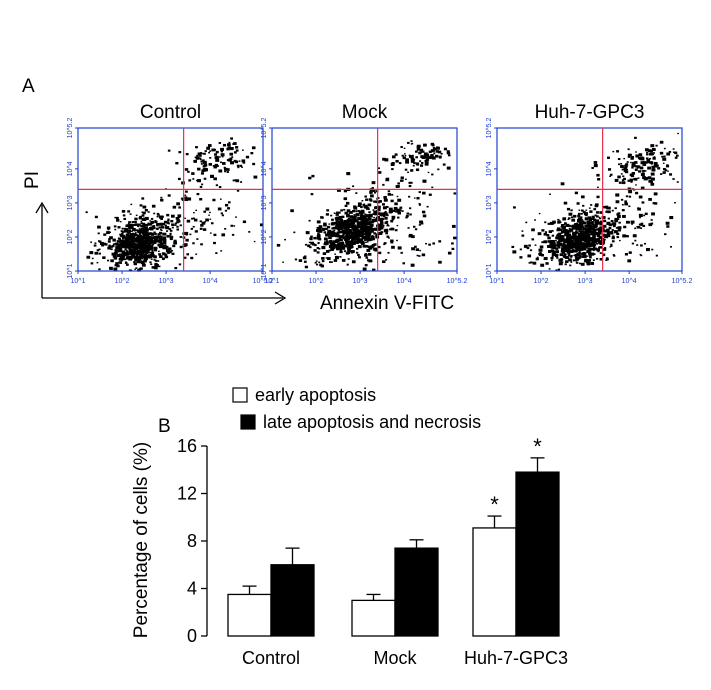 Image resolution: width=711 pixels, height=690 pixels. Describe the element at coordinates (315, 395) in the screenshot. I see `legend-label-early: early apoptosis` at that location.